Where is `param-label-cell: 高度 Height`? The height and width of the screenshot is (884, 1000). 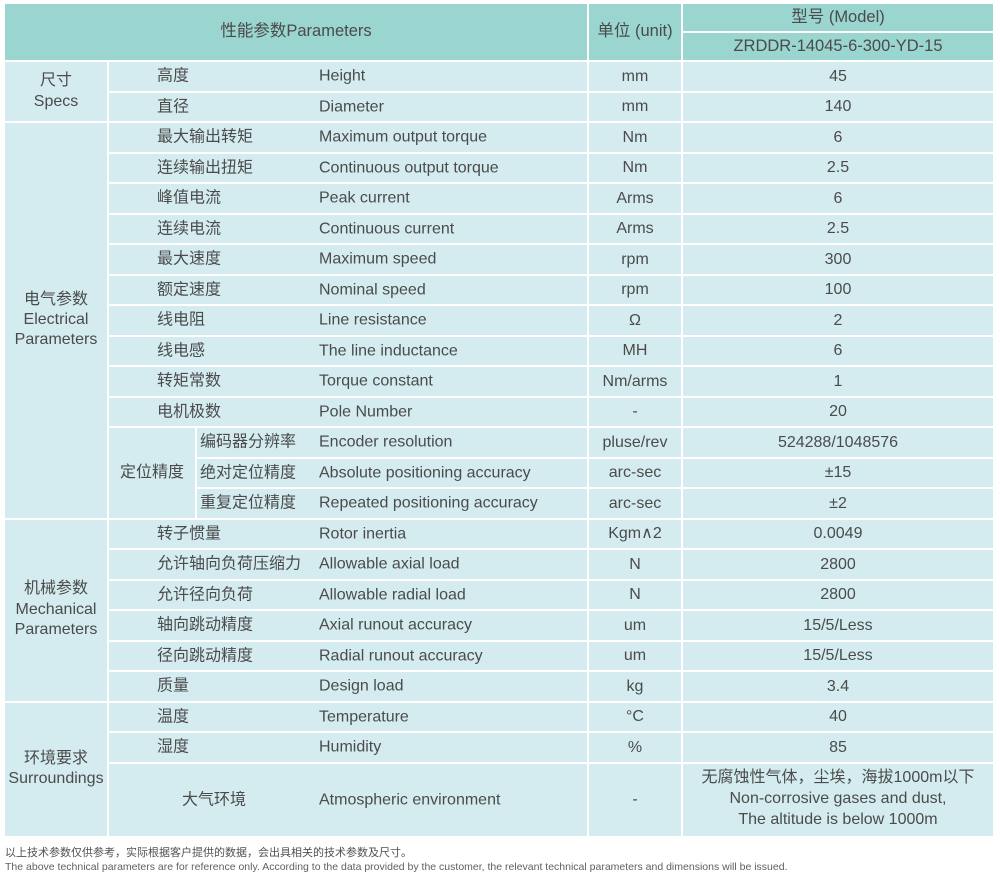
param-label-cell: 高度 Height is located at coordinates (348, 76).